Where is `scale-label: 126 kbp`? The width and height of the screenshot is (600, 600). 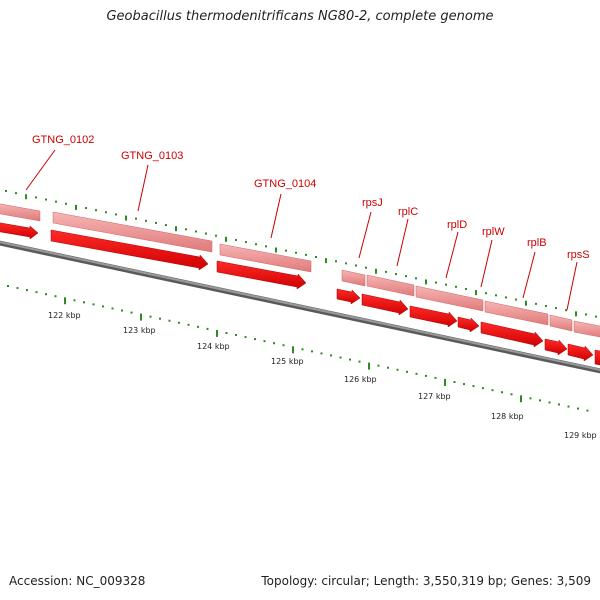
scale-label: 126 kbp is located at coordinates (360, 379).